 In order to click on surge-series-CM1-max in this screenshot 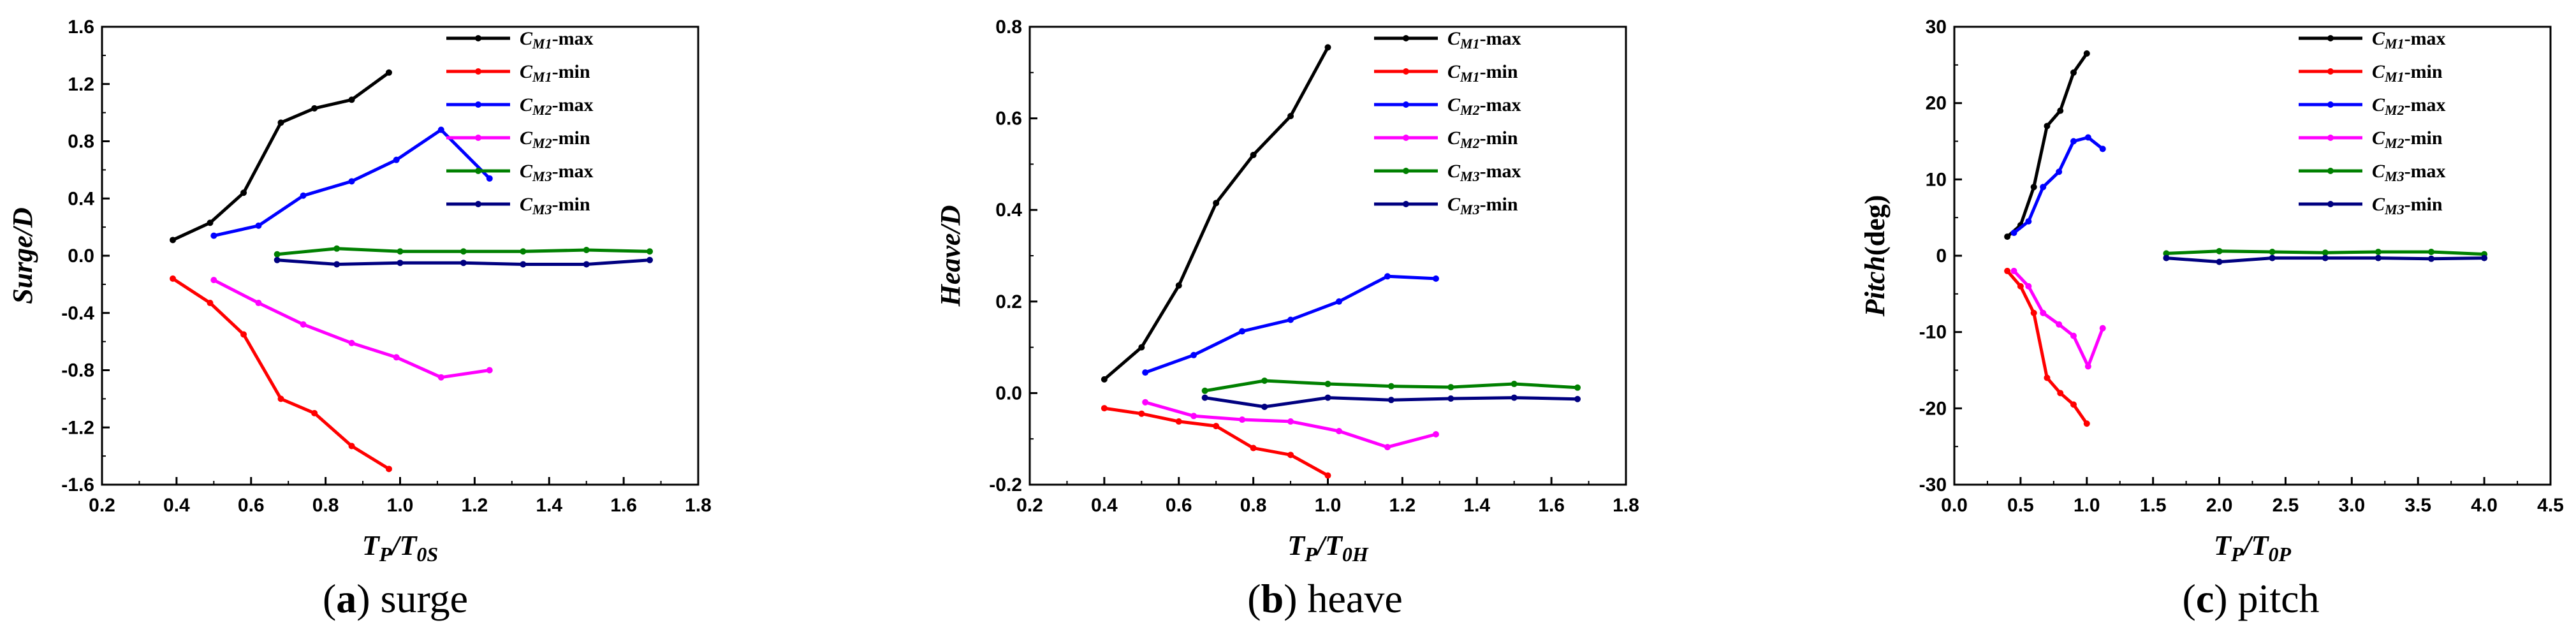, I will do `click(281, 156)`.